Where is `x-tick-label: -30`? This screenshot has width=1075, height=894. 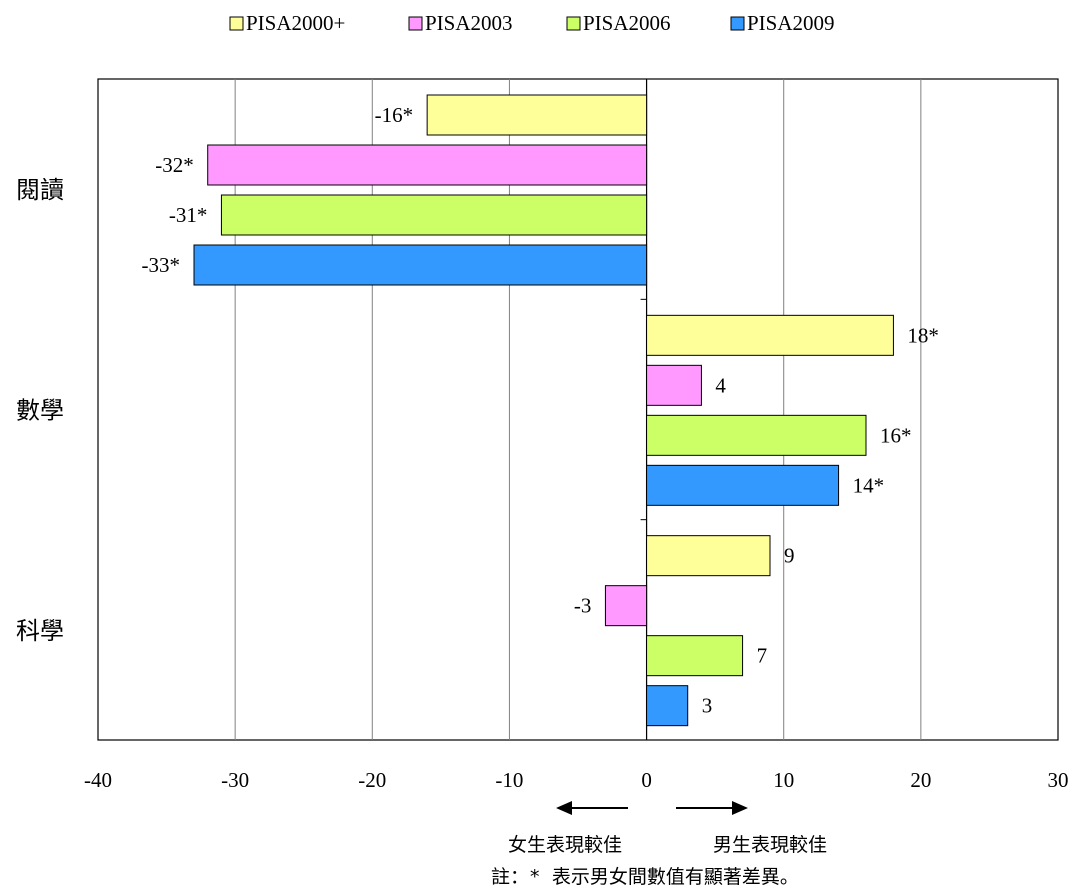
x-tick-label: -30 is located at coordinates (235, 780).